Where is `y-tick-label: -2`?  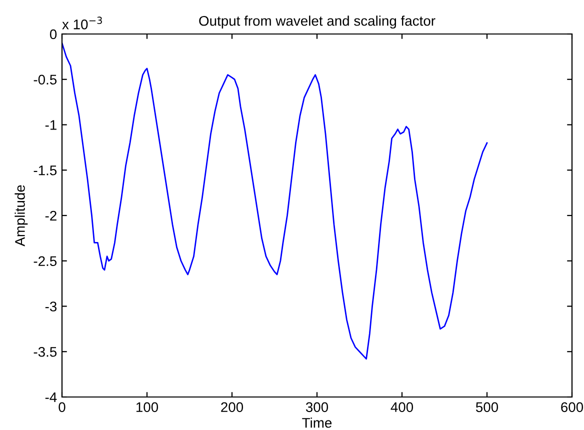
y-tick-label: -2 is located at coordinates (50, 215).